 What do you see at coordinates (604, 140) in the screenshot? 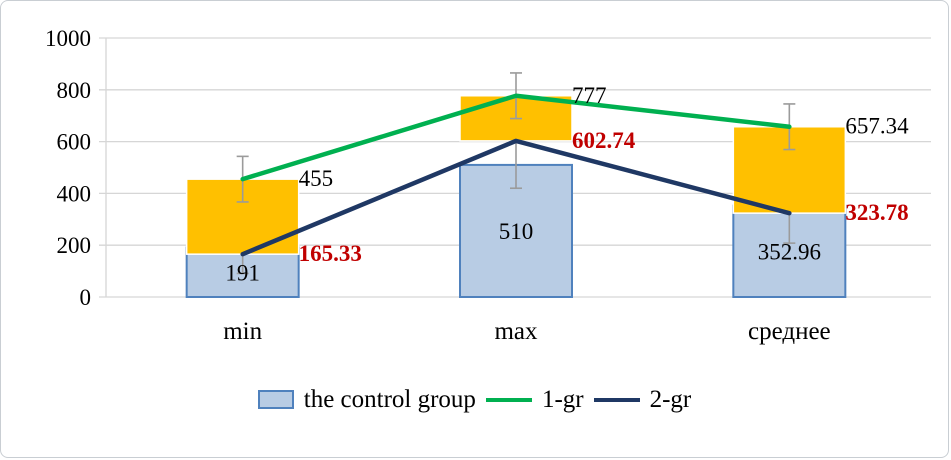
I see `line-data-label-2-gr: 602.74` at bounding box center [604, 140].